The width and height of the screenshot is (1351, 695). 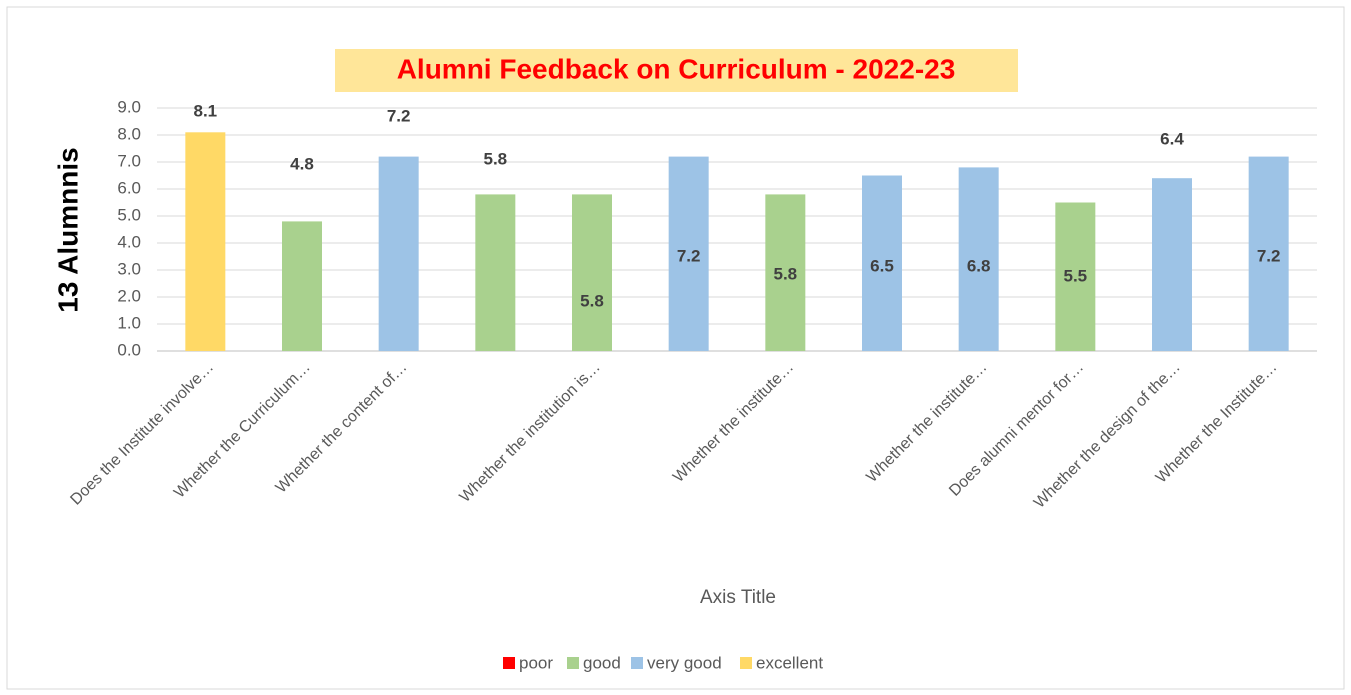 I want to click on data-label: 4.8, so click(x=302, y=163).